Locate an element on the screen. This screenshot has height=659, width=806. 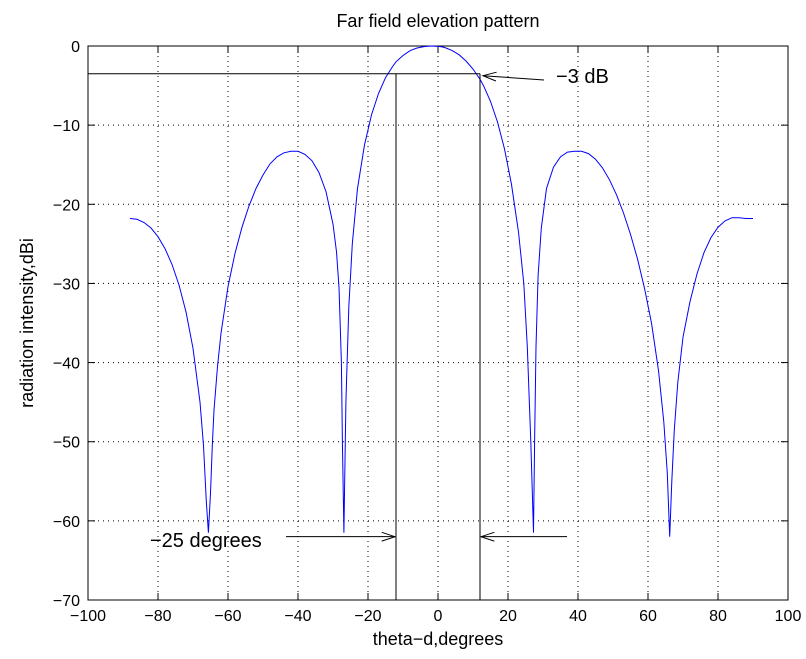
x-tick-label: −60 is located at coordinates (227, 616).